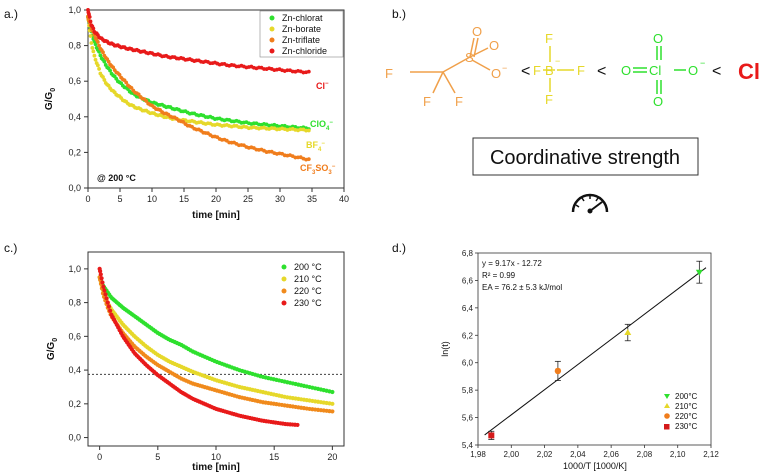 This screenshot has width=769, height=476. Describe the element at coordinates (399, 248) in the screenshot. I see `panel-label-d: d.)` at that location.